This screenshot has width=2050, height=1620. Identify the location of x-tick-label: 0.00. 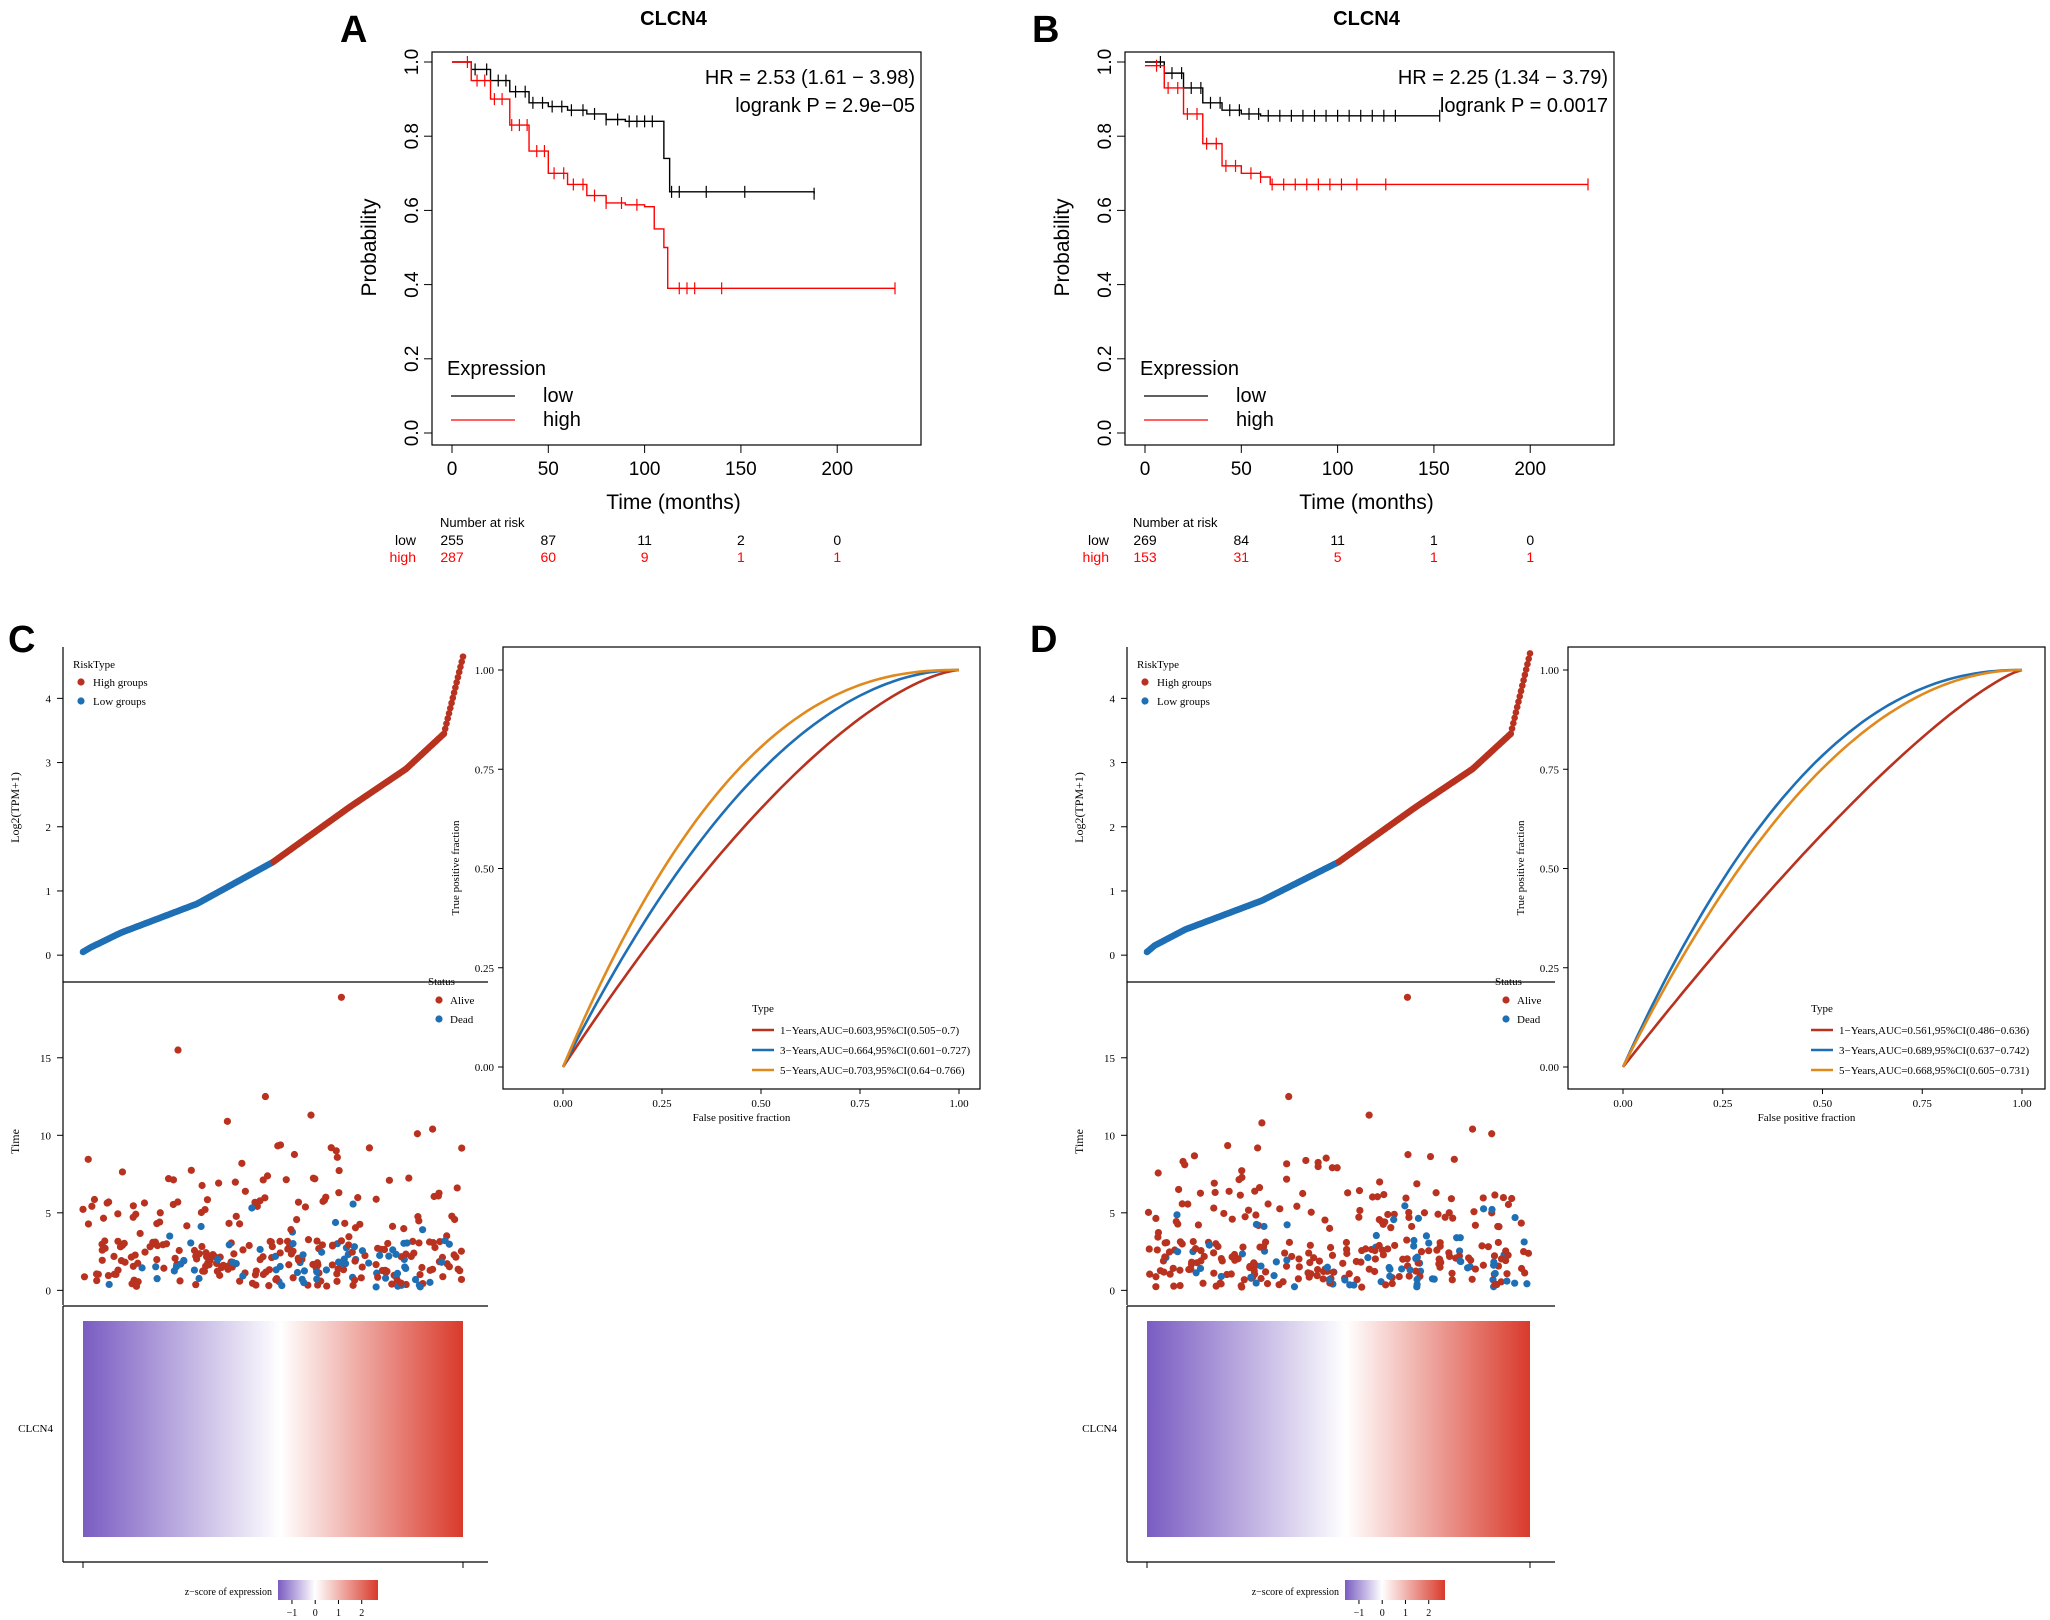
(1623, 1104).